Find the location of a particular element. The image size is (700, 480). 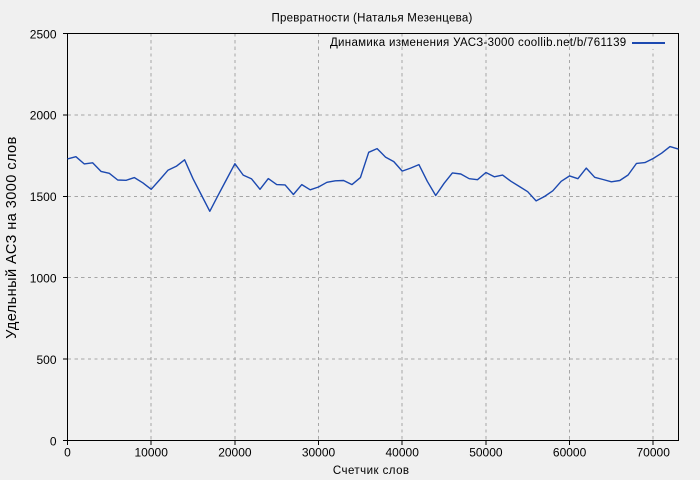

svg-text: Удельный АСЗ на 3000 слов is located at coordinates (12, 237).